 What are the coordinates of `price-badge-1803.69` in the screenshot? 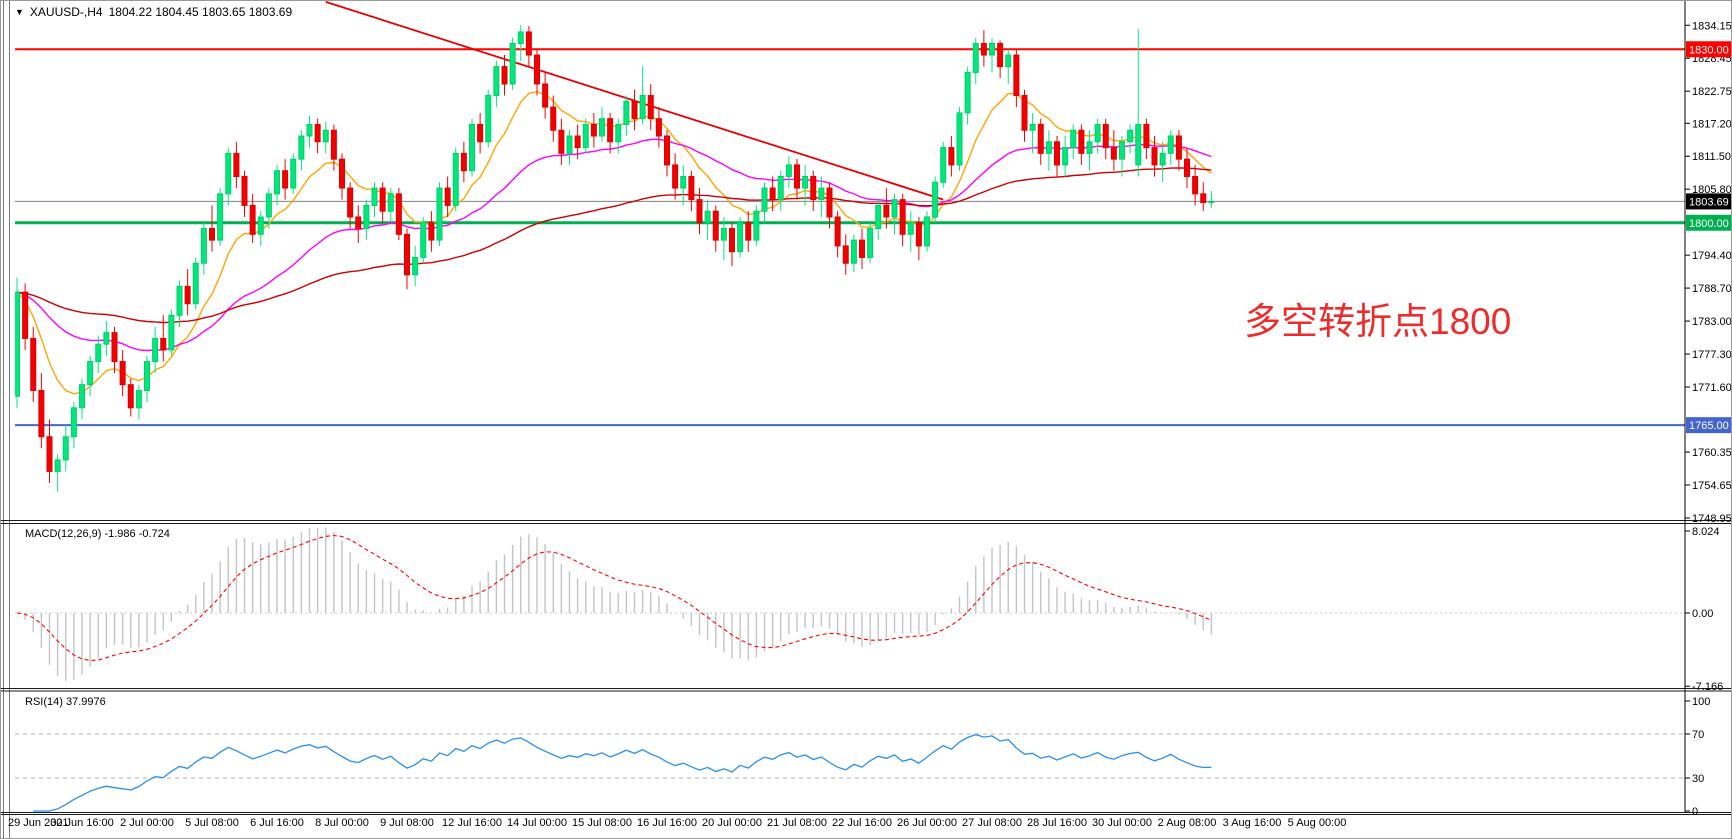 It's located at (1708, 201).